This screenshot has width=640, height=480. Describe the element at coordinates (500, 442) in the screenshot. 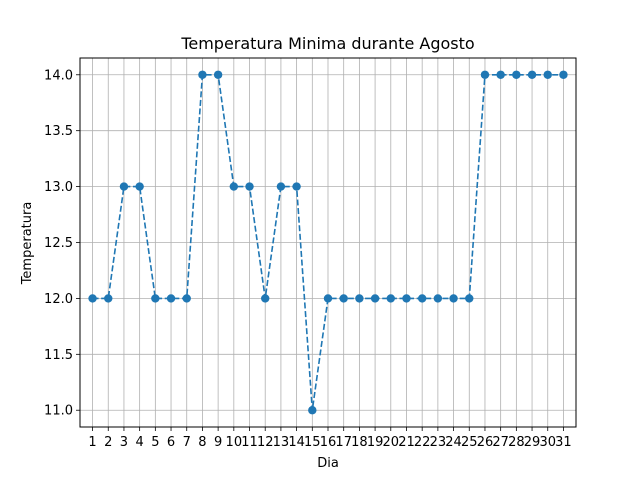

I see `x-tick-label: 27` at that location.